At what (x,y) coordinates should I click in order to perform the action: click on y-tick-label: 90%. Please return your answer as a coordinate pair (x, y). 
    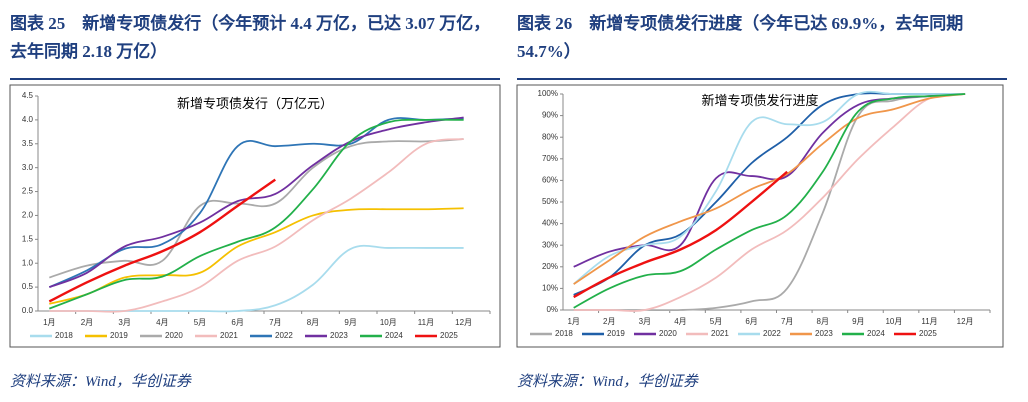
    Looking at the image, I should click on (550, 115).